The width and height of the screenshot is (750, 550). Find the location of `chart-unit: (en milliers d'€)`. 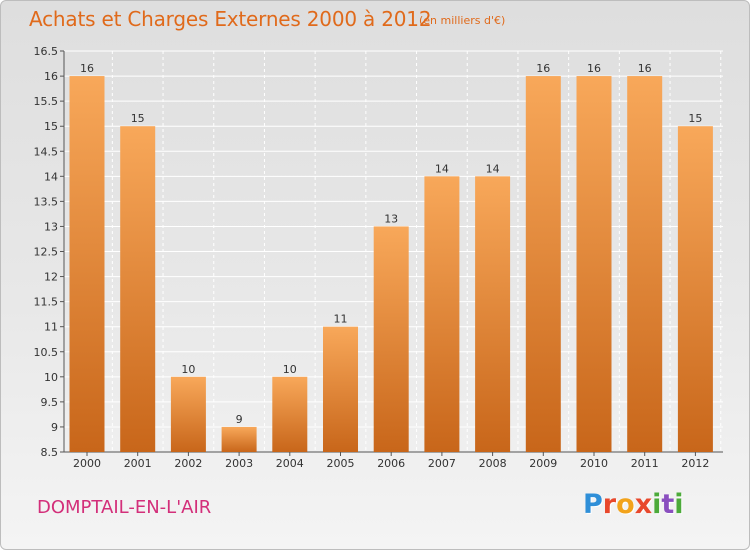

chart-unit: (en milliers d'€) is located at coordinates (462, 20).